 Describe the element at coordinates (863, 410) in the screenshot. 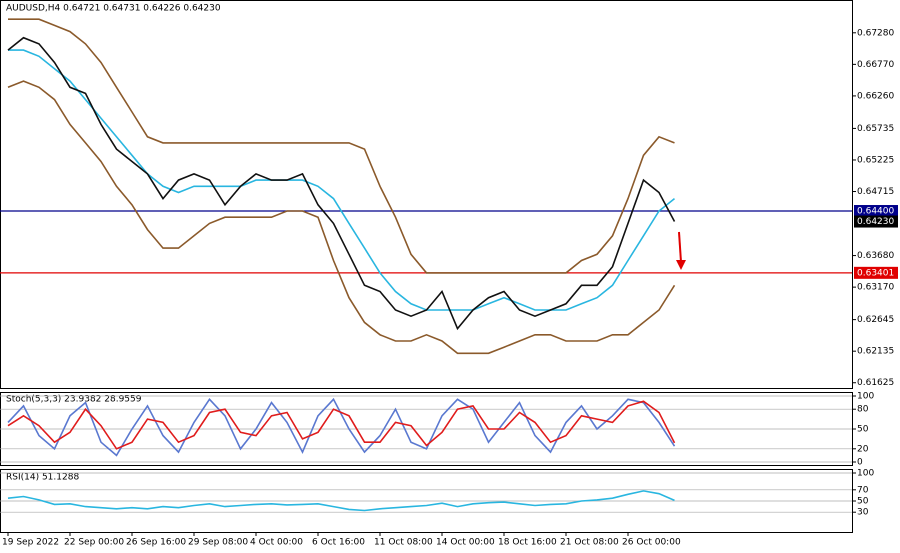

I see `y-tick-label: 80` at that location.